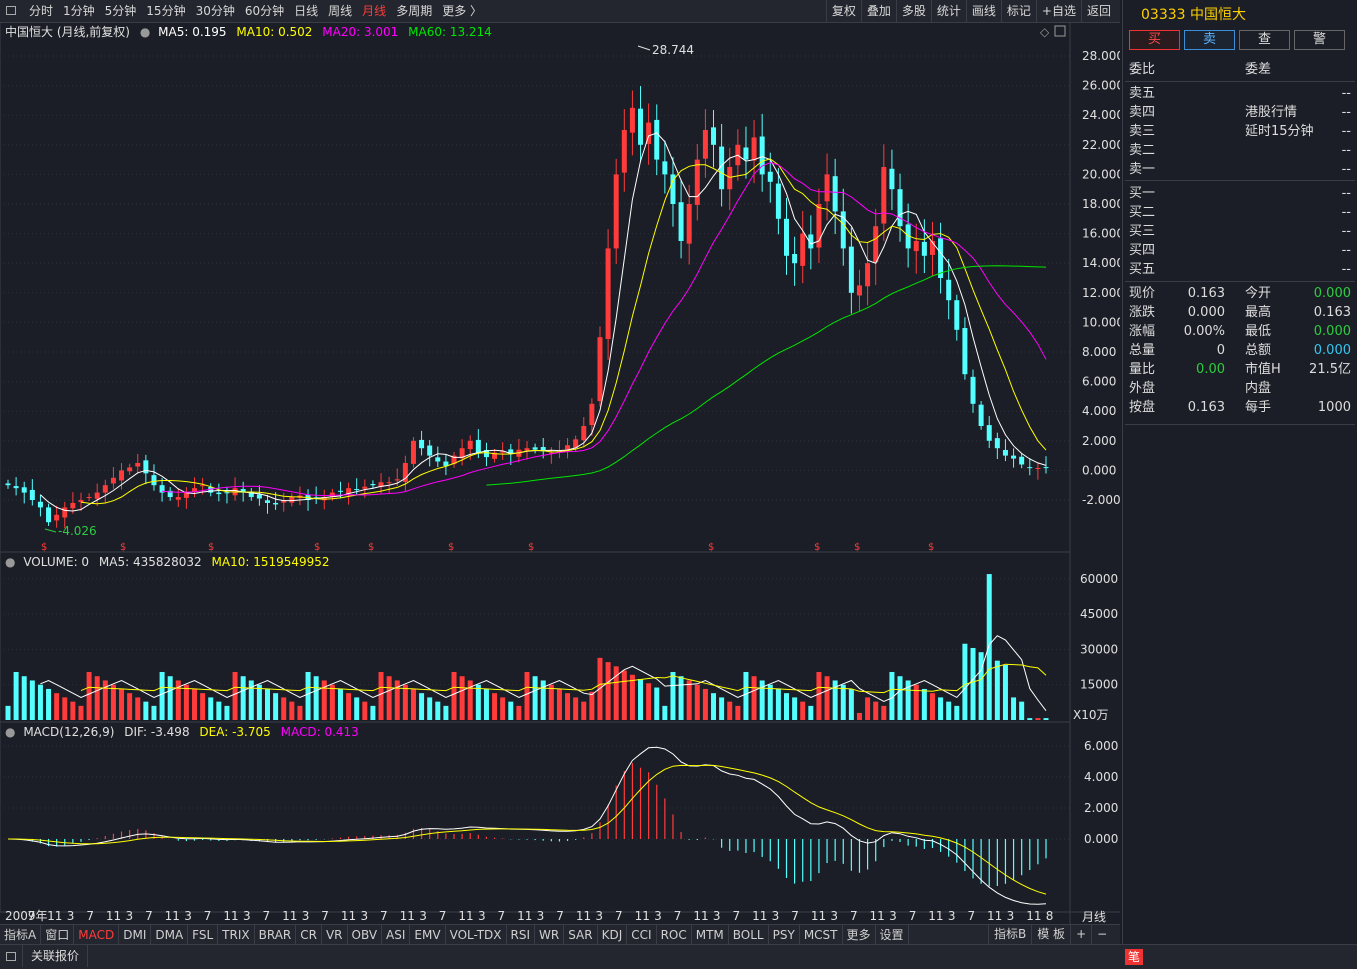  What do you see at coordinates (371, 547) in the screenshot?
I see `dividend-marker: $` at bounding box center [371, 547].